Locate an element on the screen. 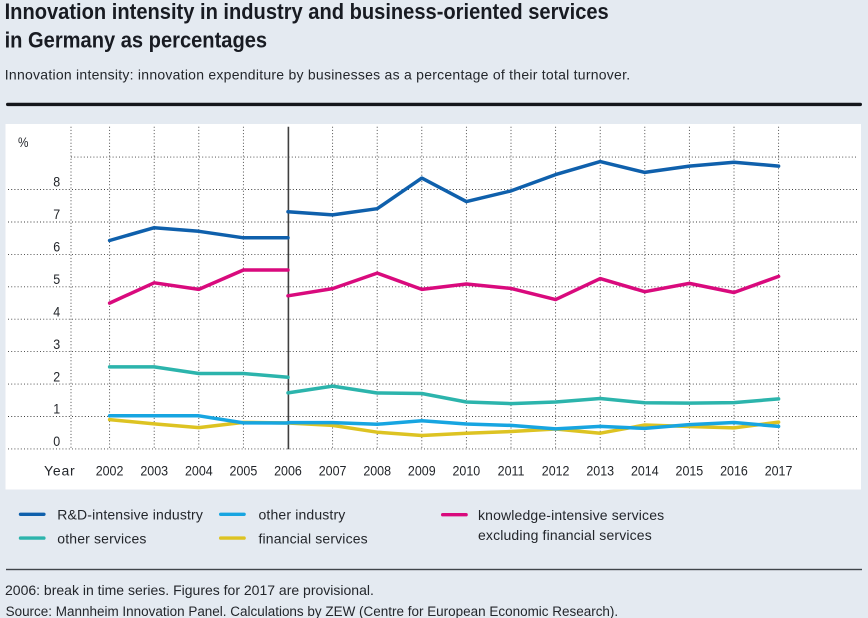 This screenshot has height=618, width=868. svg-text: R&D-intensive industry is located at coordinates (130, 515).